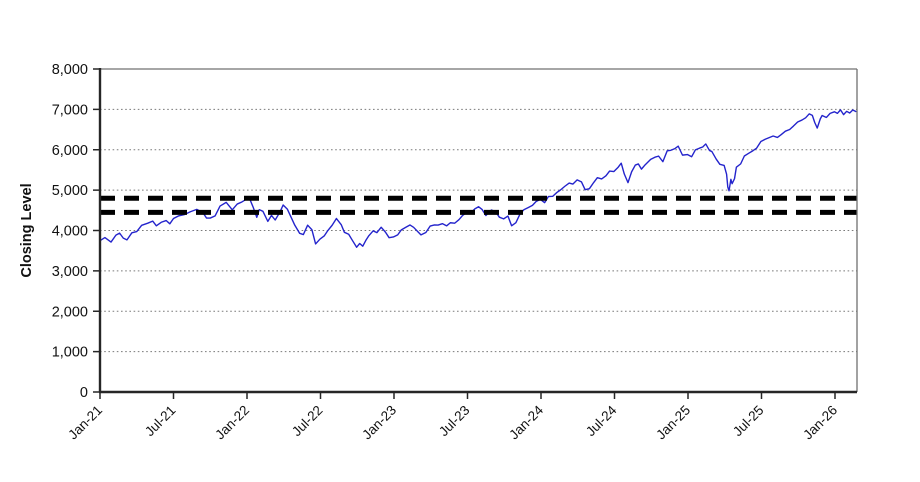 The height and width of the screenshot is (482, 920). What do you see at coordinates (601, 420) in the screenshot?
I see `x-tick-label: Jul-24` at bounding box center [601, 420].